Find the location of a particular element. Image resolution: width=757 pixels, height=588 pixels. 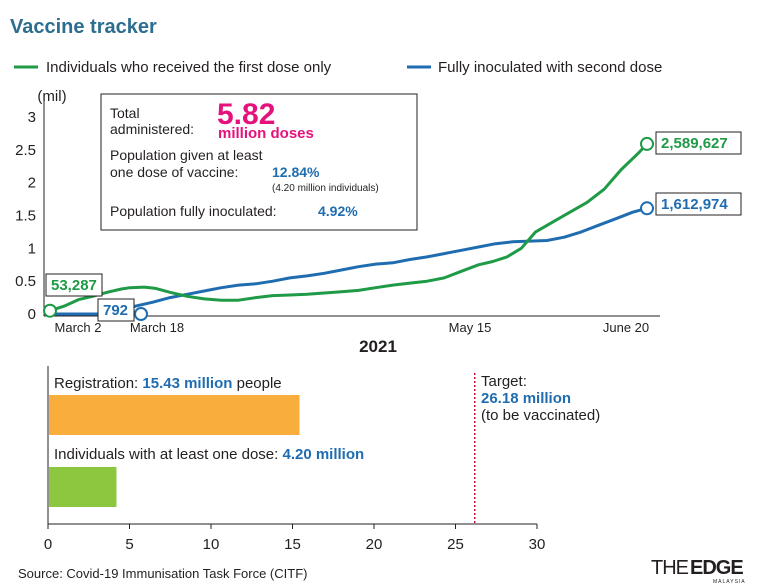

info-total-value: 5.82 is located at coordinates (246, 114).